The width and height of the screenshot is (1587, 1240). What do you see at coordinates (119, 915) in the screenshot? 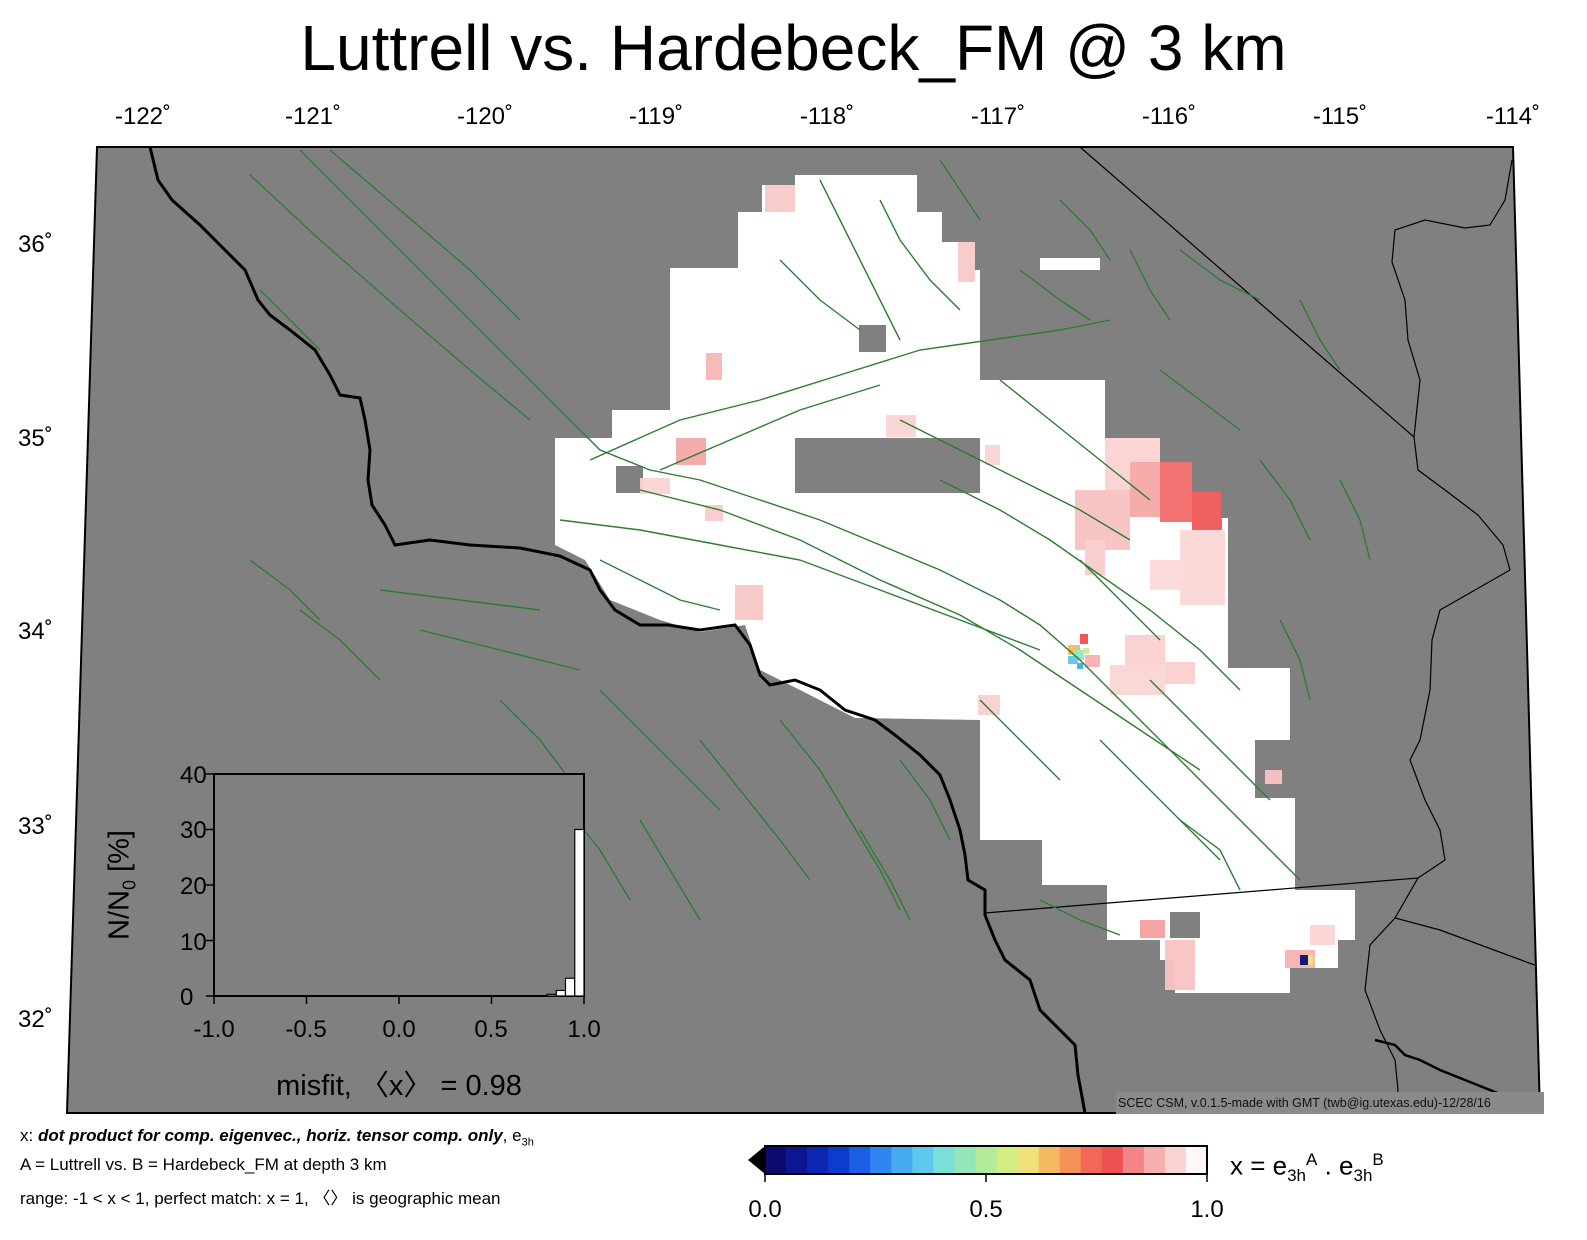
I see `hist-ylabel-main: N/N` at bounding box center [119, 915].